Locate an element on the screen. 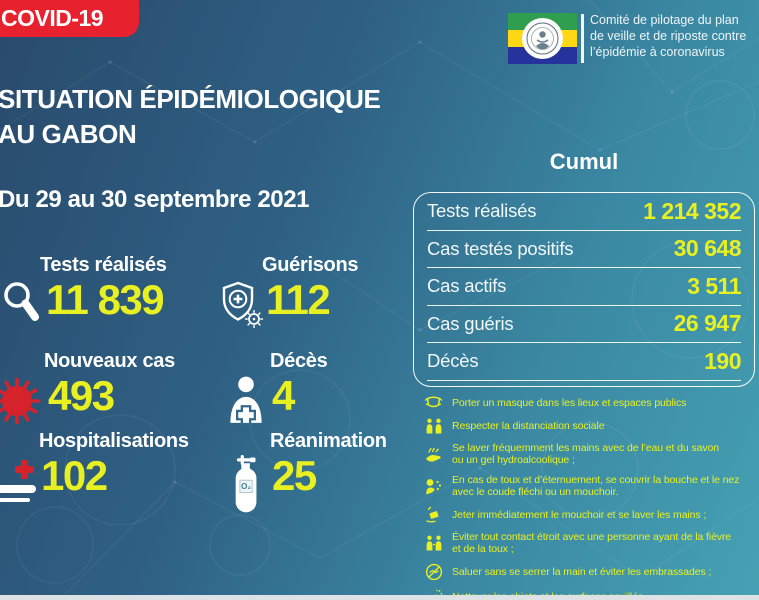 The image size is (759, 600). row-label: Tests réalisés is located at coordinates (482, 211).